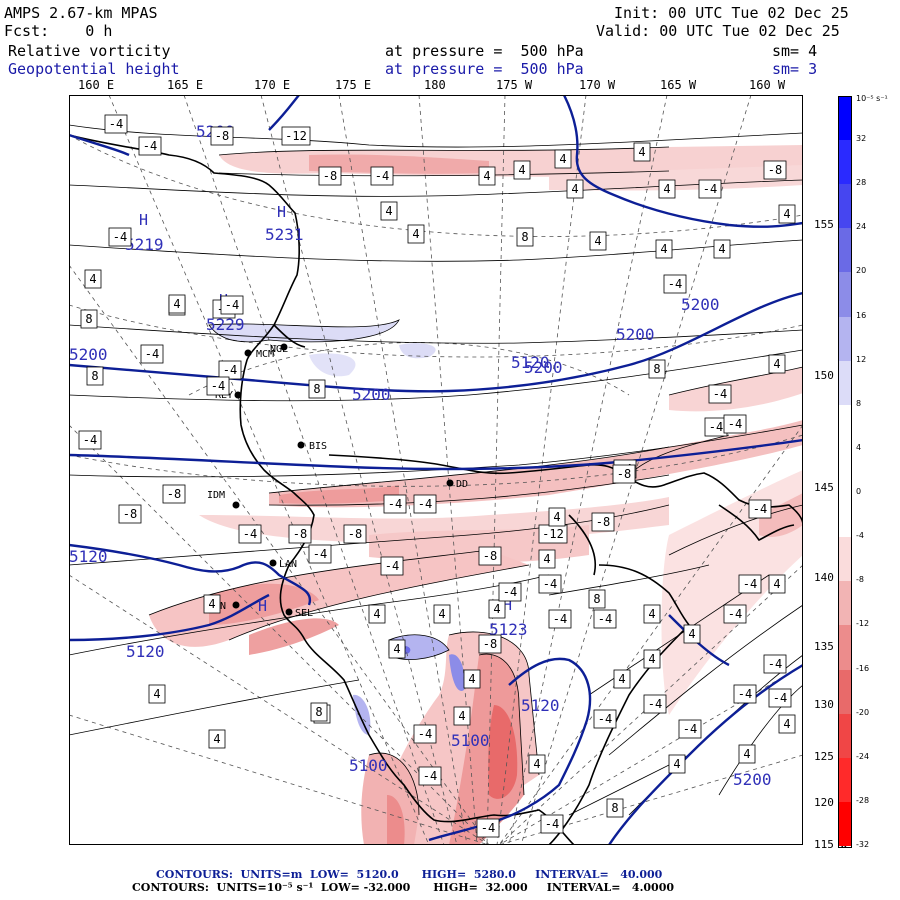 This screenshot has height=900, width=900. I want to click on colorbar-tick-label: -32, so click(863, 844).